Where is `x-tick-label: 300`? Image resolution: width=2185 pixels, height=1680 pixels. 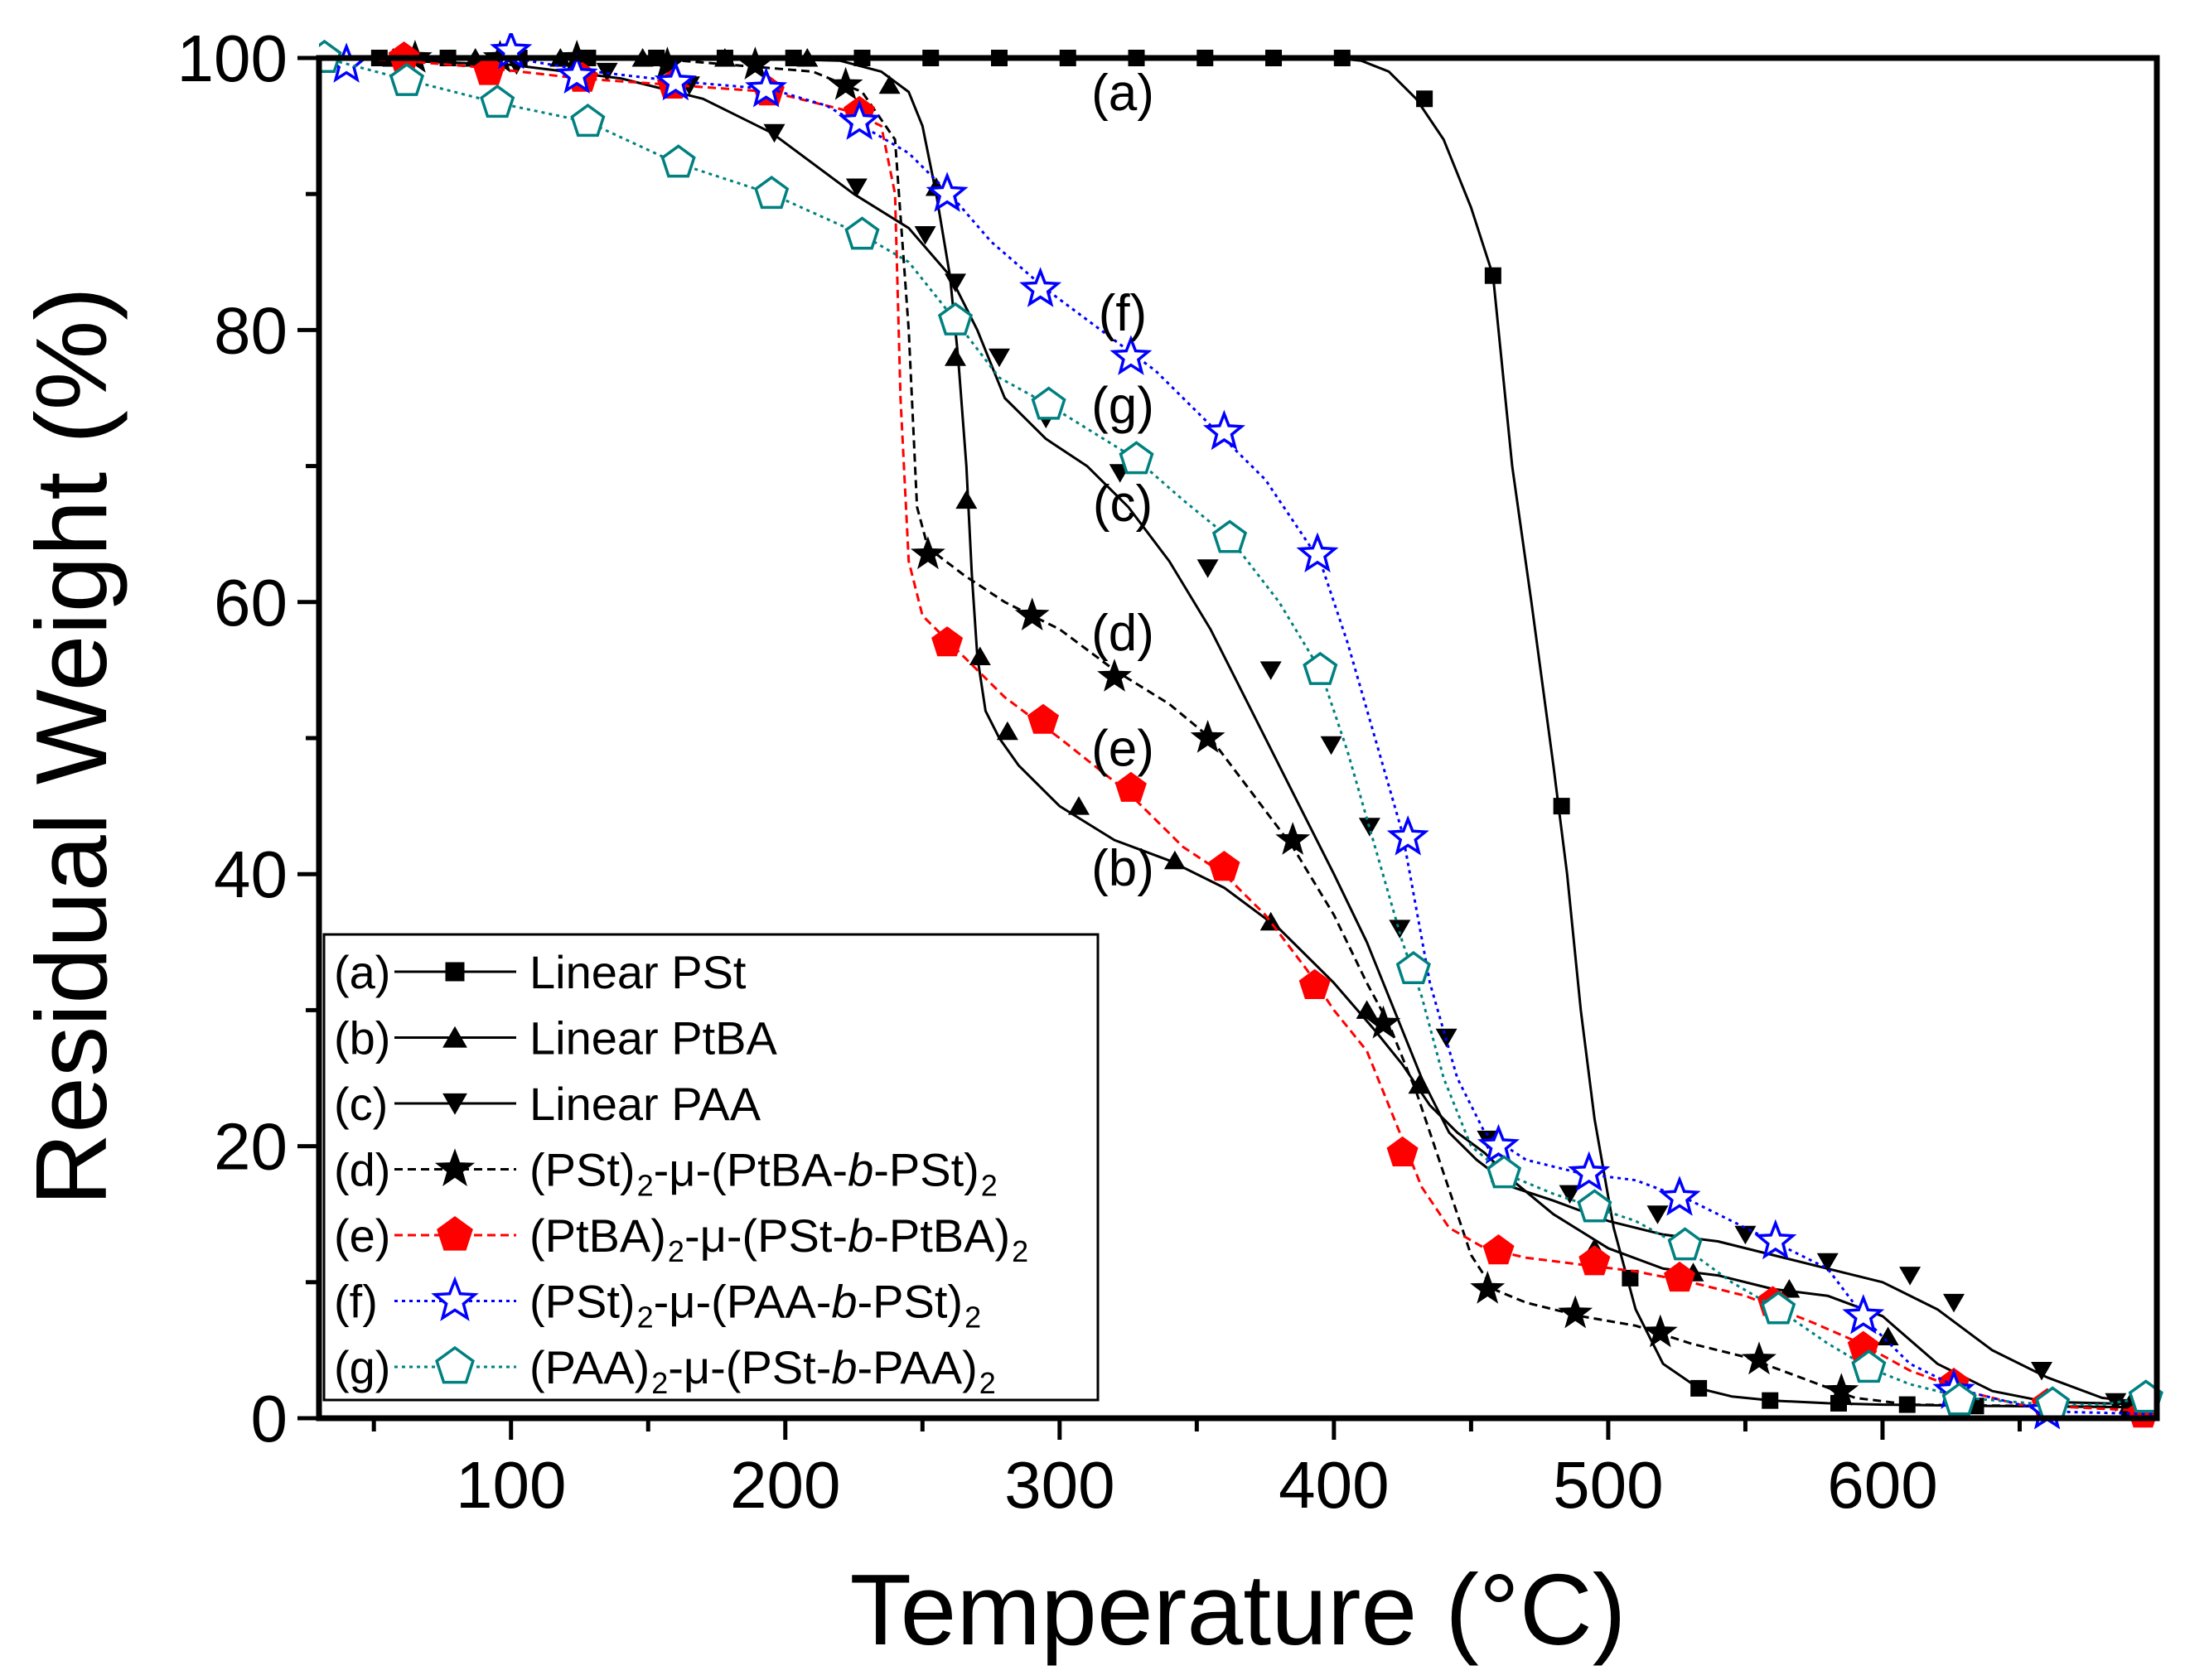
x-tick-label: 300 is located at coordinates (1059, 1485).